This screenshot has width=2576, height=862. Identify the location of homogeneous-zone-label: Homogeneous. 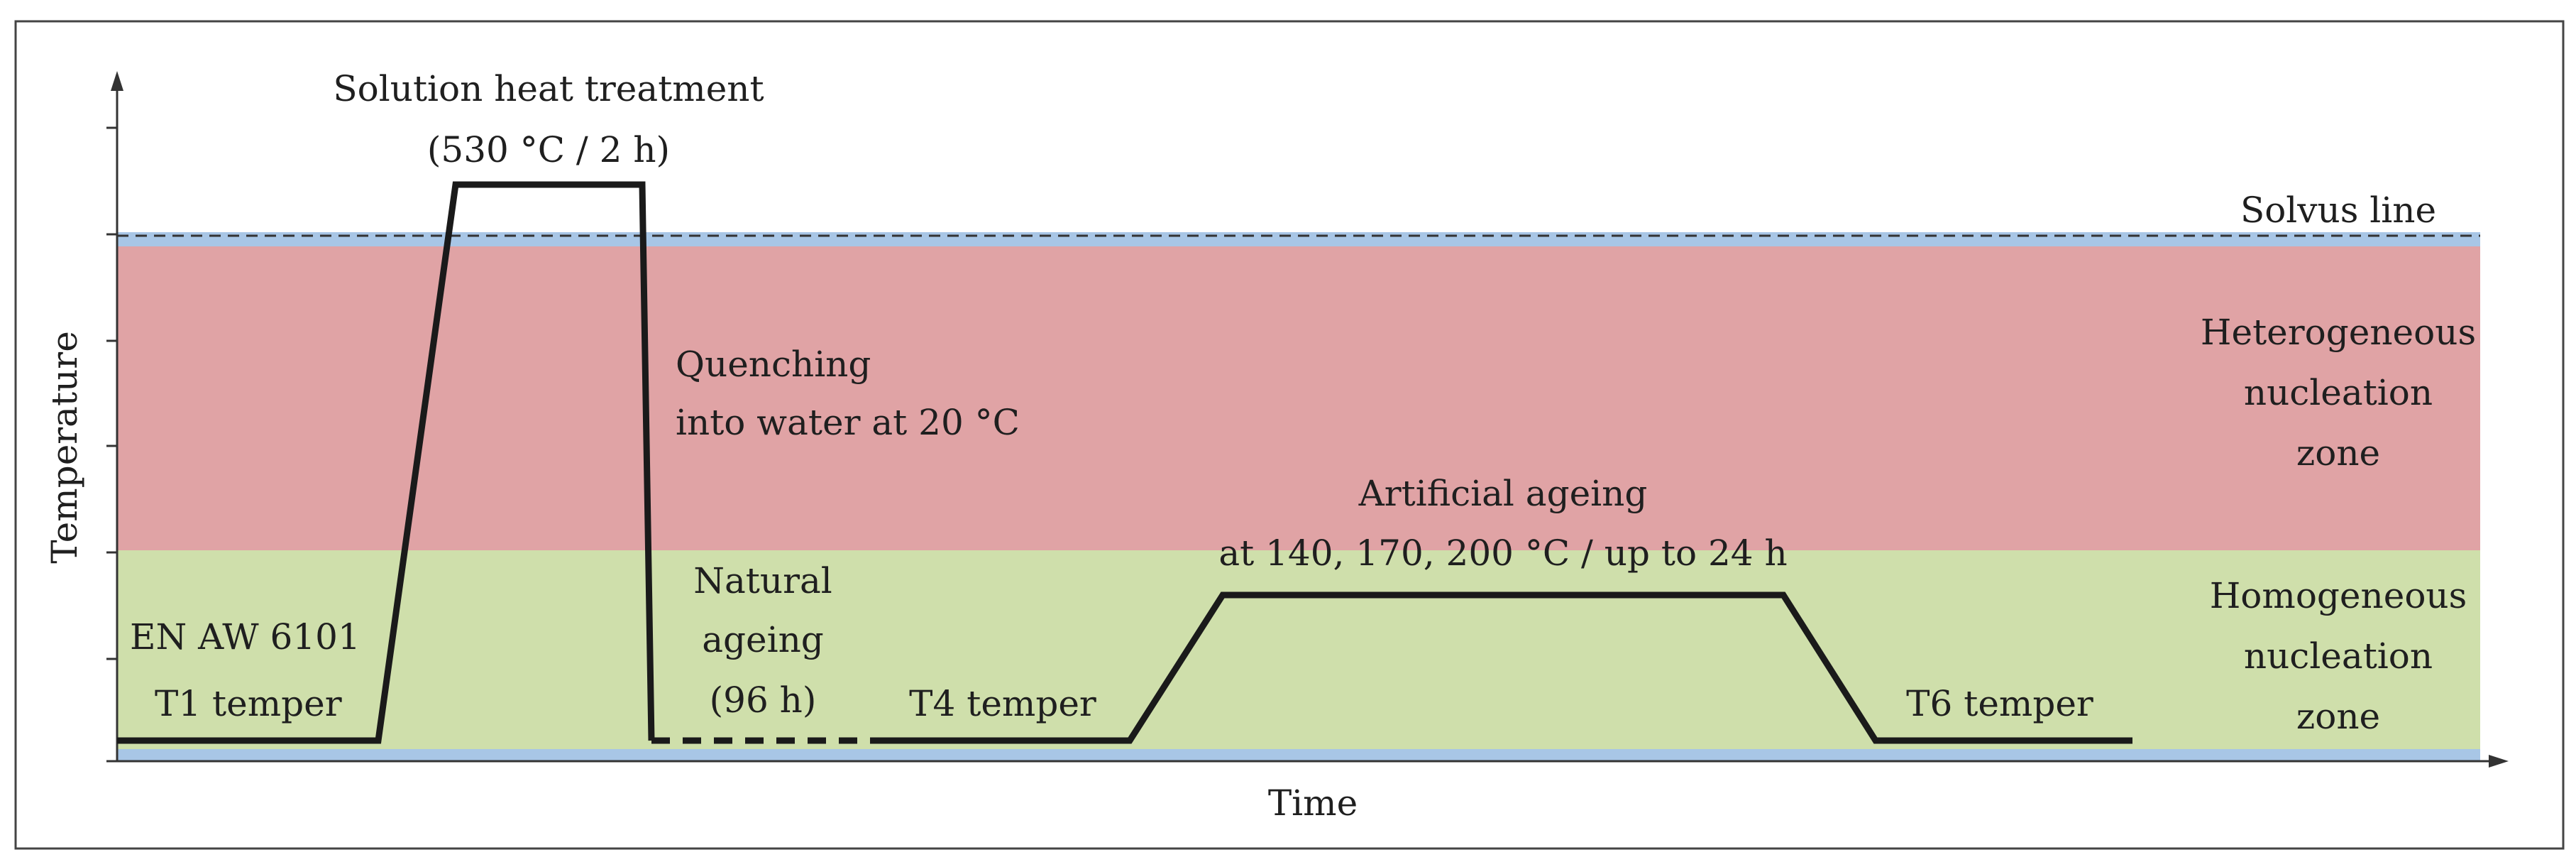
(2338, 595).